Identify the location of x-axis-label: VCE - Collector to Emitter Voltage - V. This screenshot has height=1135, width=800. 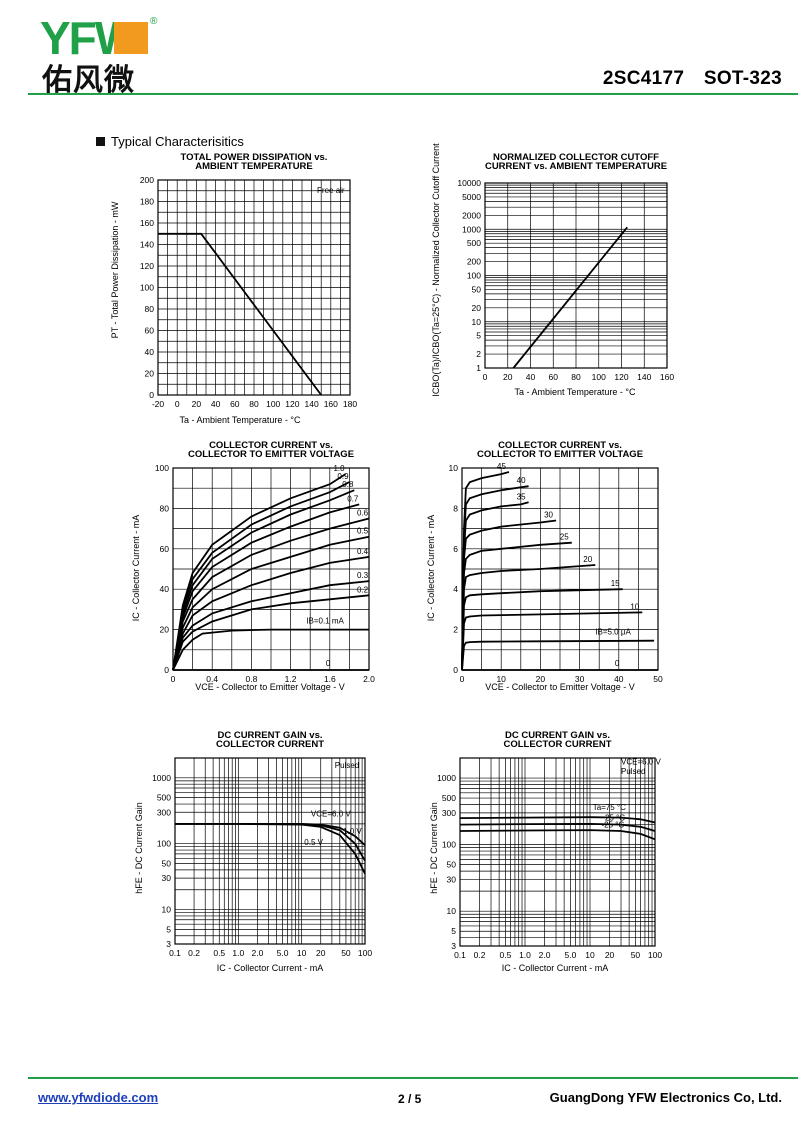
(270, 687).